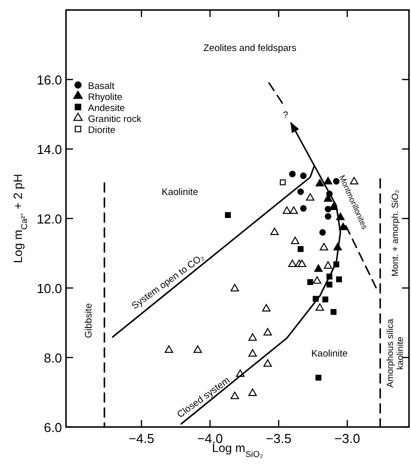  I want to click on legend-label: Diorite, so click(102, 130).